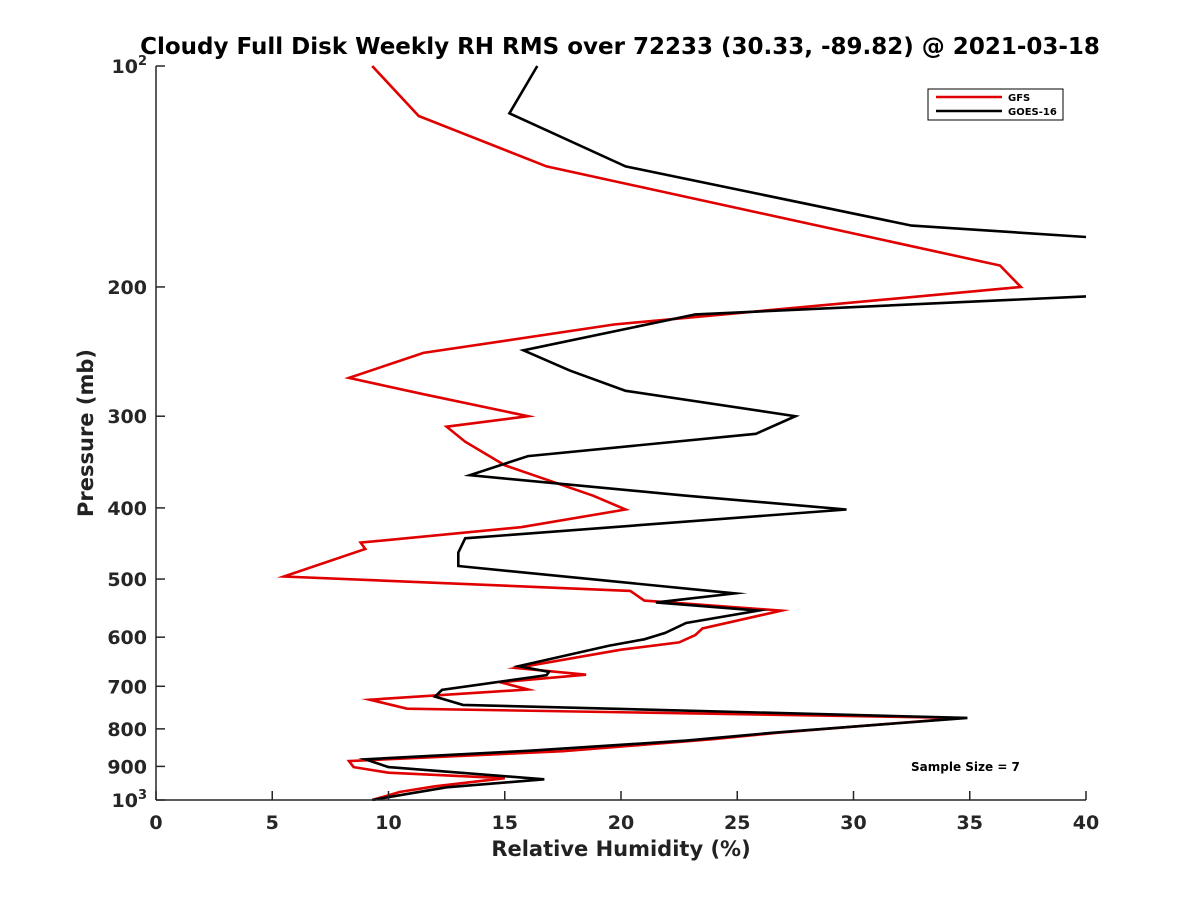 This screenshot has height=900, width=1200. I want to click on x-tick-label: 35, so click(970, 823).